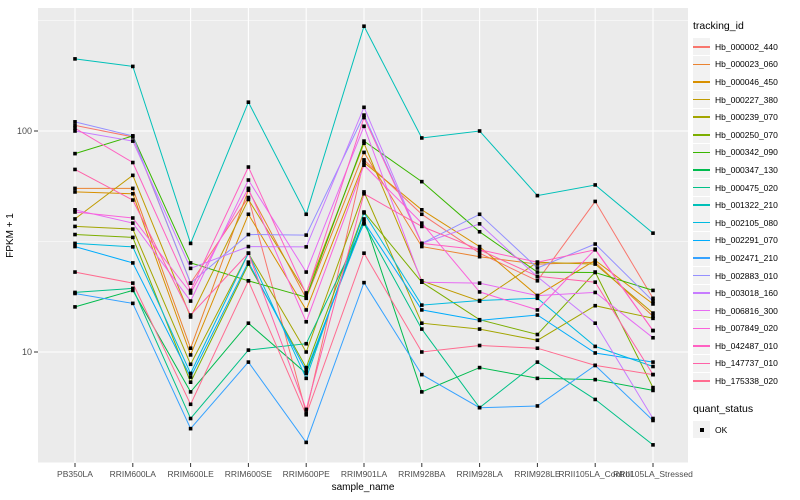 This screenshot has width=800, height=500. What do you see at coordinates (746, 82) in the screenshot?
I see `legend-item-Hb_000046_450: Hb_000046_450` at bounding box center [746, 82].